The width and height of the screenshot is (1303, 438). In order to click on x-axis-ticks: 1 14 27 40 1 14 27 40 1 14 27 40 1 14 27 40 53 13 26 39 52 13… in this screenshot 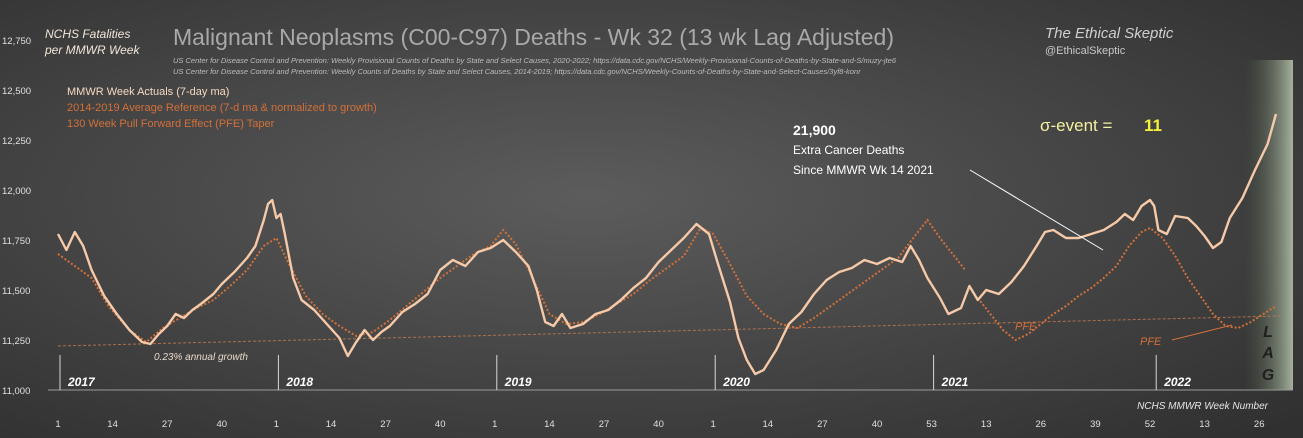, I will do `click(659, 424)`.